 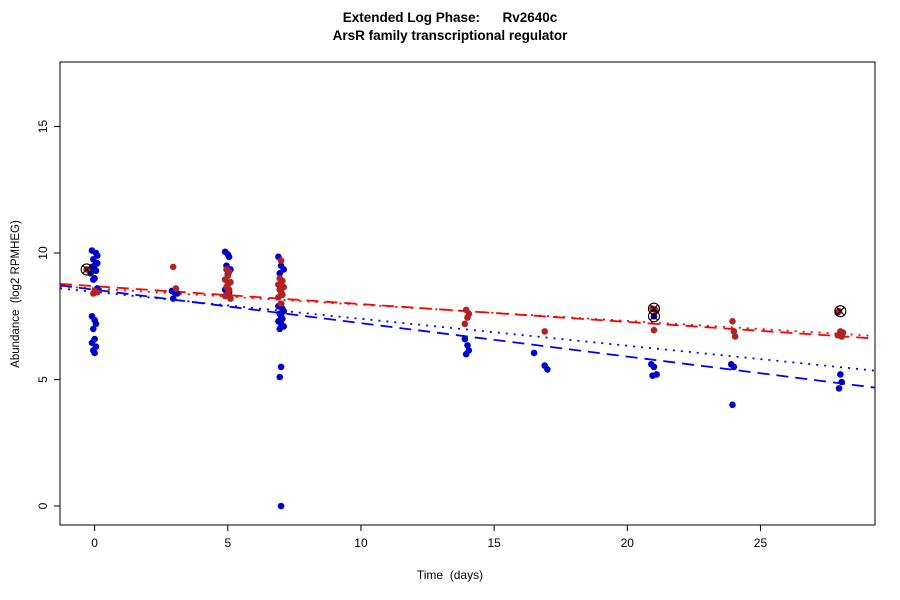 What do you see at coordinates (16, 294) in the screenshot?
I see `y-axis-label: Abundance (log2 RPMHEG)` at bounding box center [16, 294].